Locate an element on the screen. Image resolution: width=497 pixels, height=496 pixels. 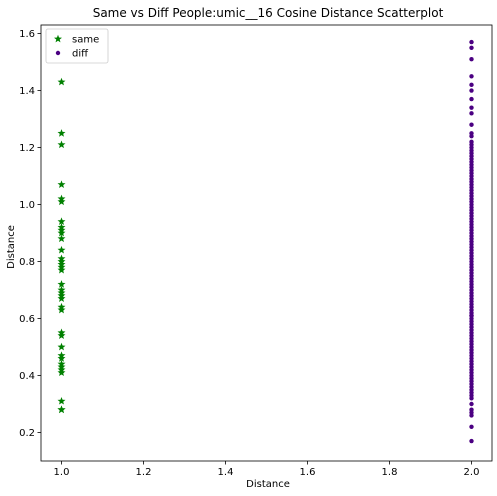
legend-box is located at coordinates (77, 46).